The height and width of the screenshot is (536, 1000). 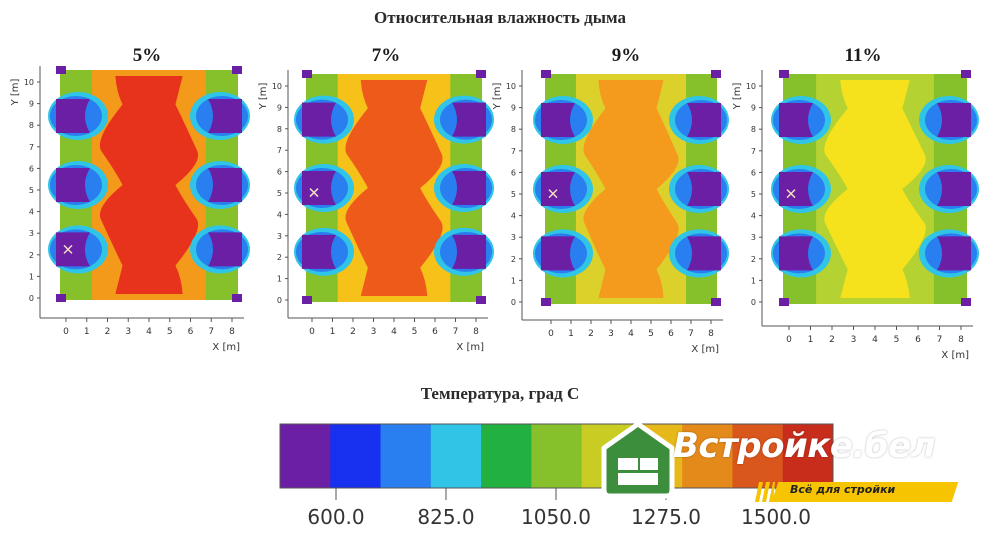 I want to click on brand-tagline: Всё для стройки, so click(x=843, y=489).